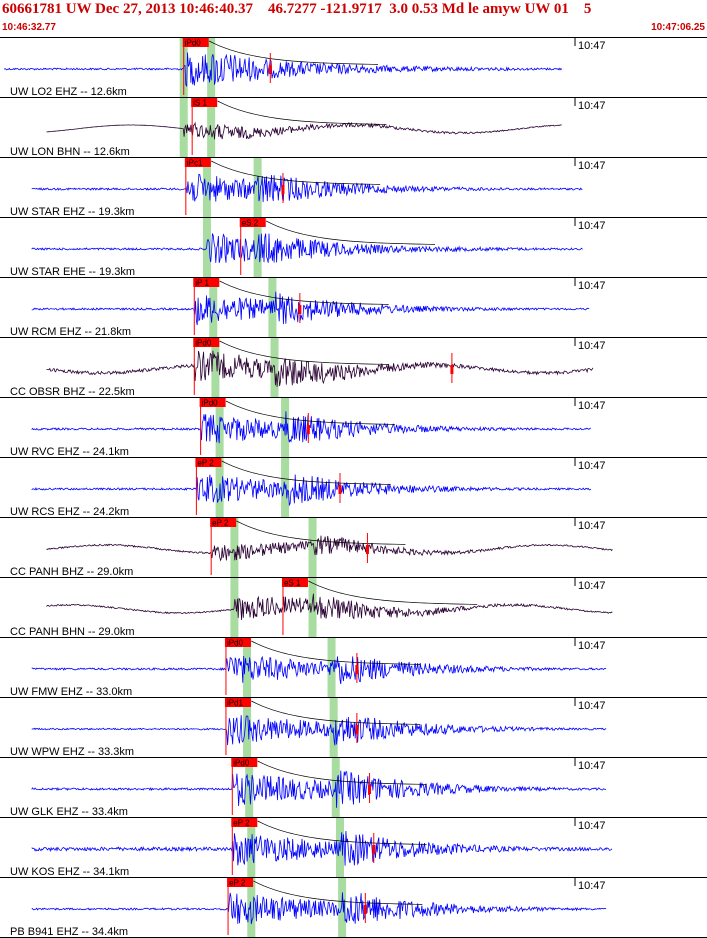  I want to click on minute-label-5: 10:47, so click(592, 346).